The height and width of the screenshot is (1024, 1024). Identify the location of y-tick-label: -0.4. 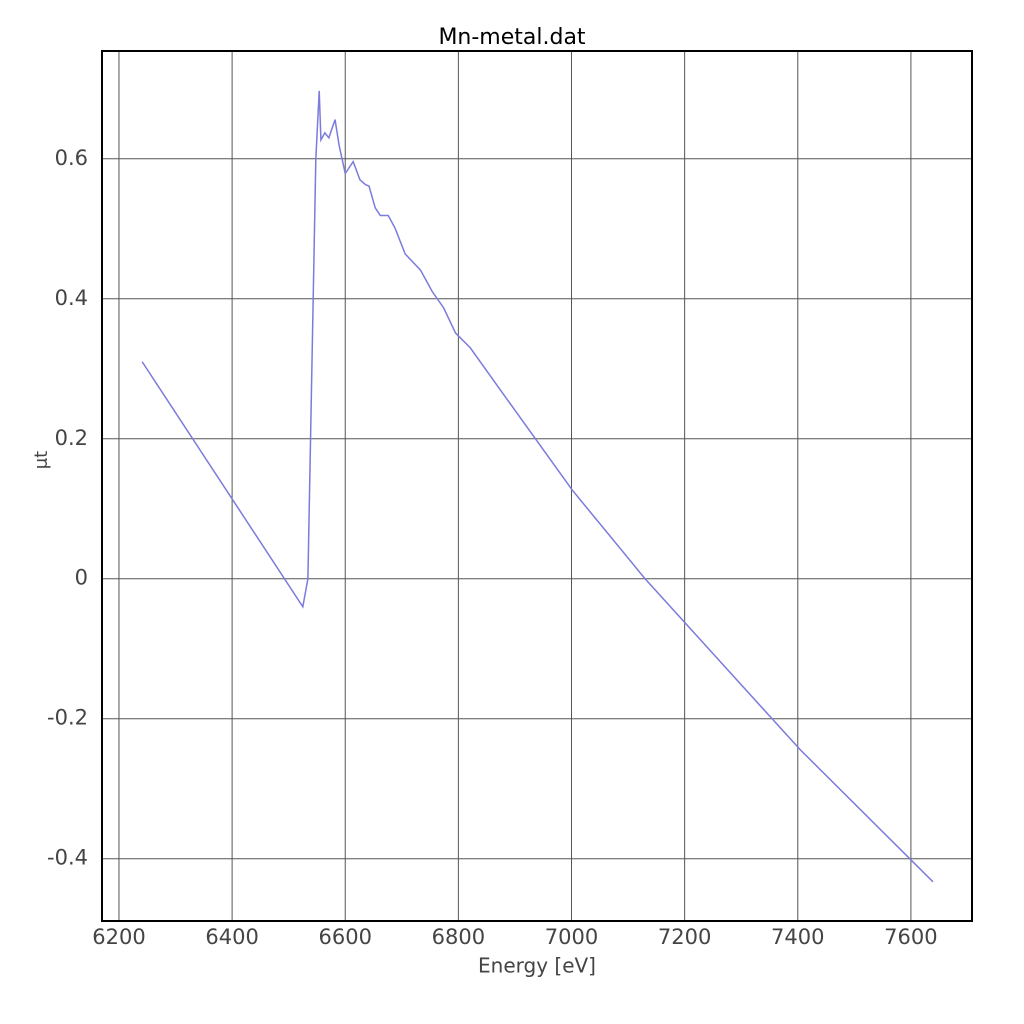
(67, 858).